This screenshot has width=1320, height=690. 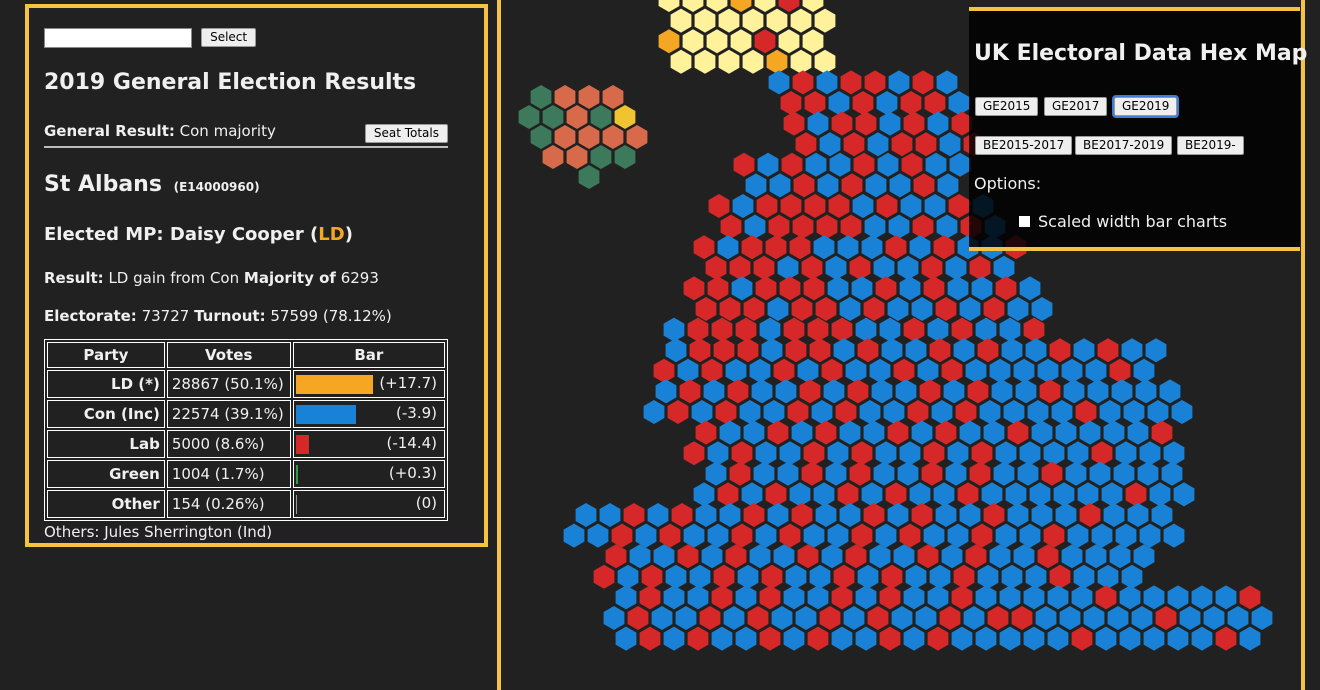 I want to click on scaled-bar-checkbox, so click(x=1024, y=221).